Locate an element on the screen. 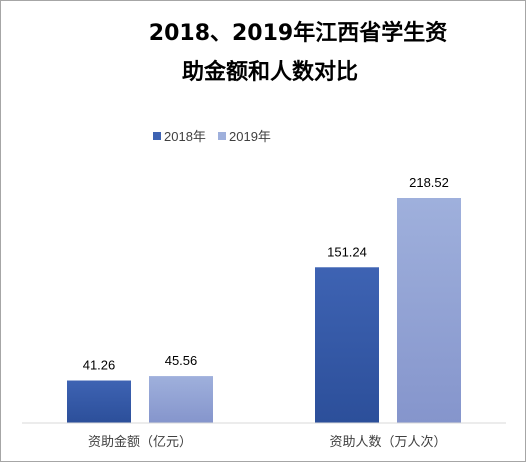 The width and height of the screenshot is (528, 464). legend-label-2019: 2019年 is located at coordinates (250, 136).